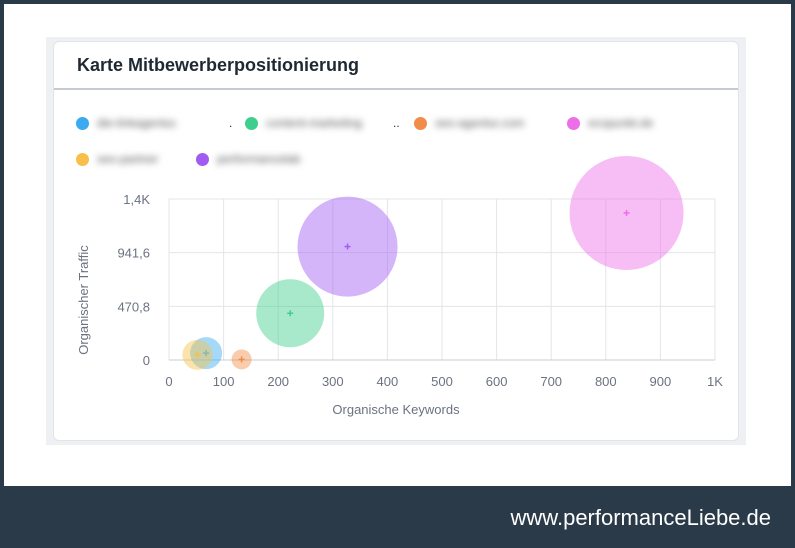  I want to click on legend-item: performancelab, so click(276, 159).